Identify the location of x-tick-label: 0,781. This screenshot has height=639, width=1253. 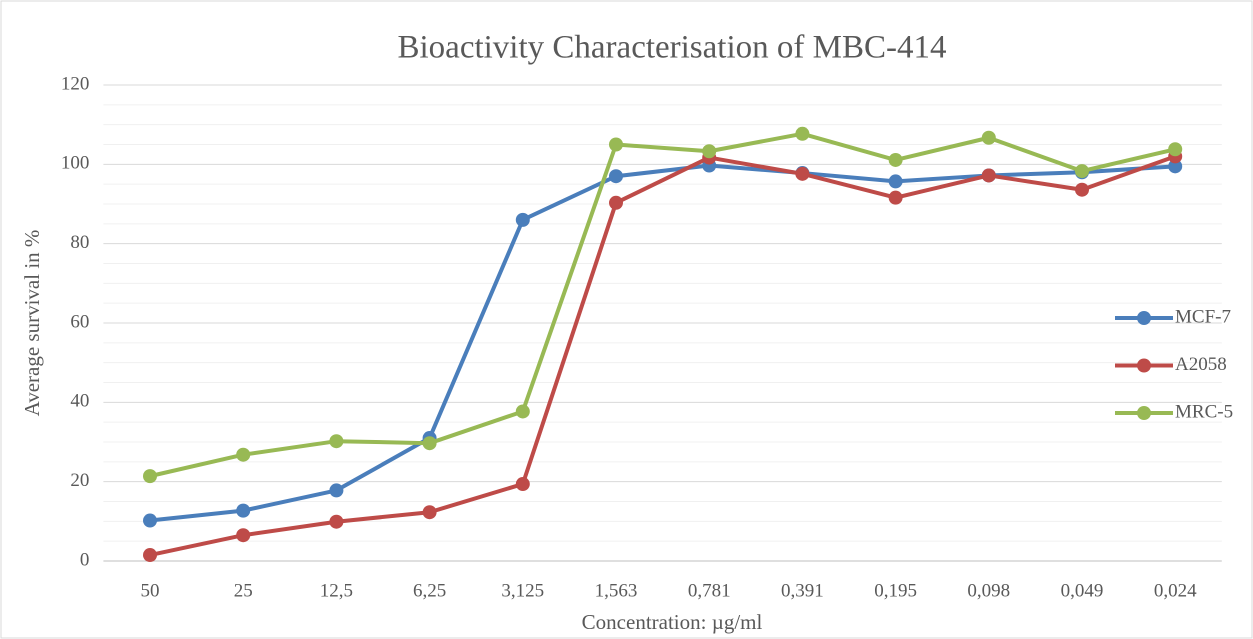
(709, 590).